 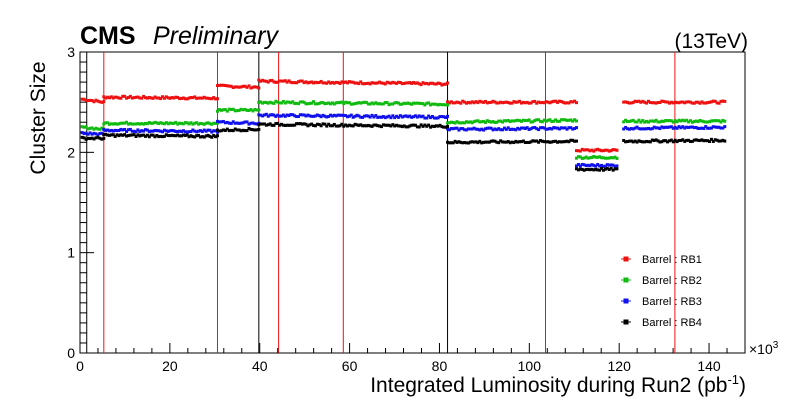 I want to click on energy-label: (13TeV), so click(x=711, y=41).